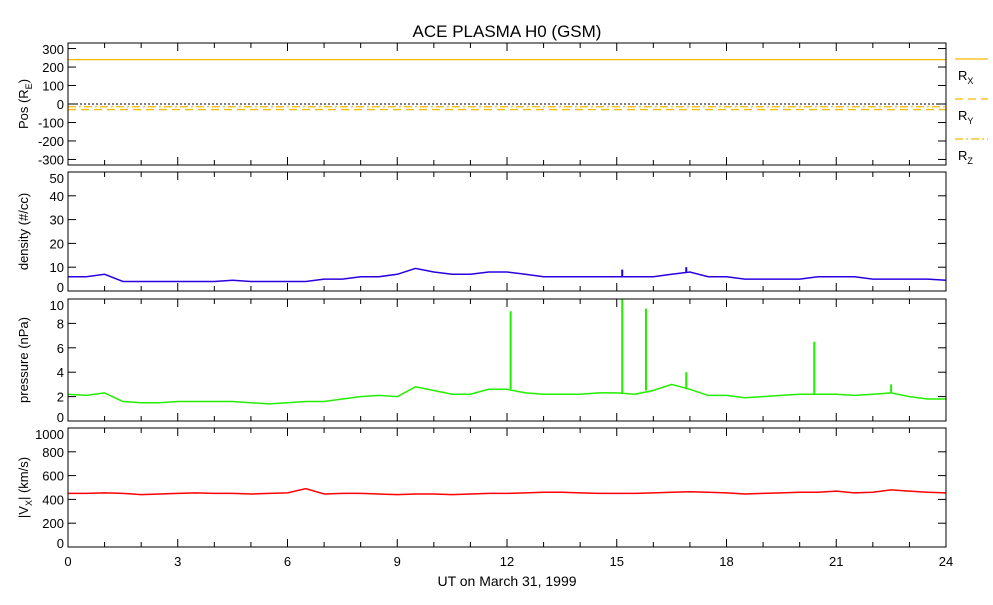 The image size is (993, 605). What do you see at coordinates (965, 117) in the screenshot?
I see `legend-label: RY` at bounding box center [965, 117].